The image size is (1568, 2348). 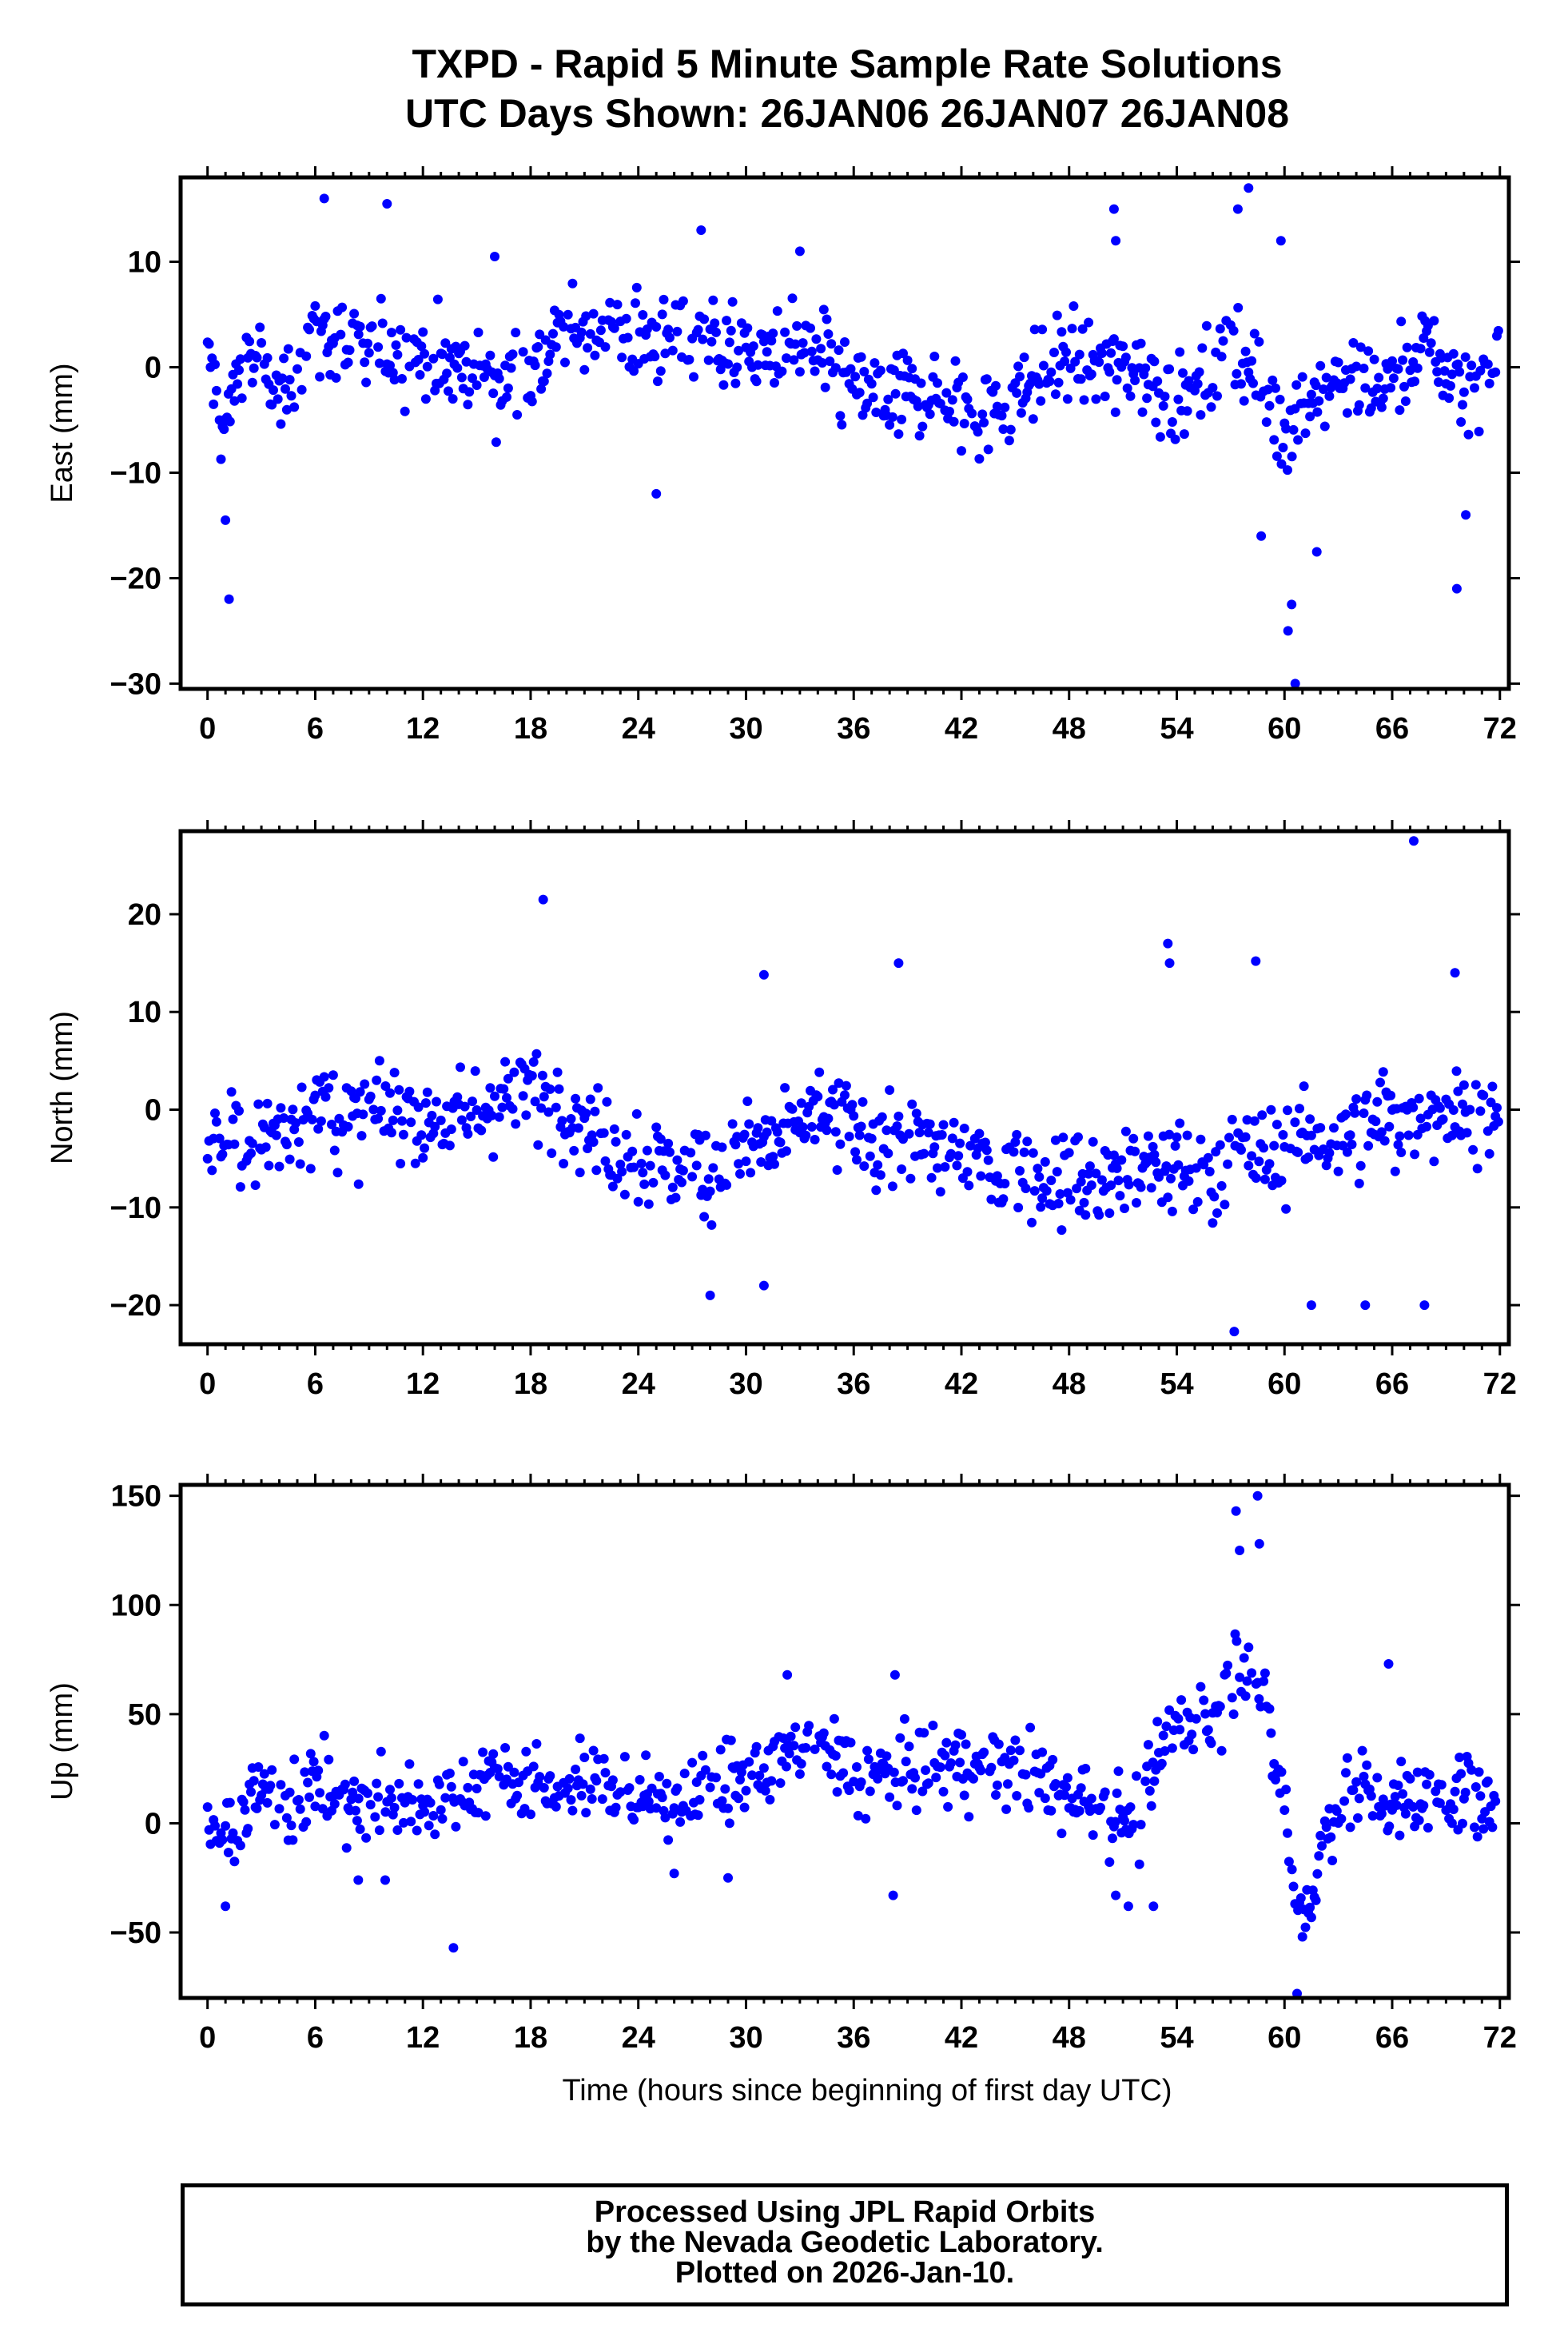 What do you see at coordinates (961, 729) in the screenshot?
I see `x-tick-label: 42` at bounding box center [961, 729].